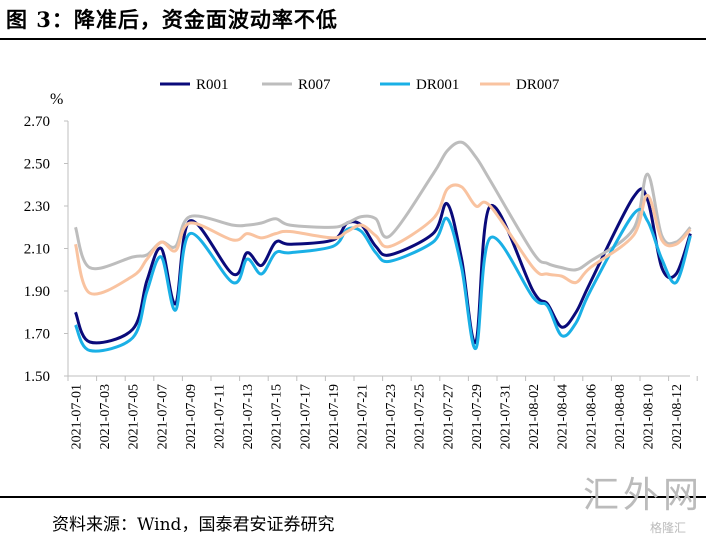  What do you see at coordinates (563, 416) in the screenshot?
I see `x-tick-label: 2021-08-04` at bounding box center [563, 416].